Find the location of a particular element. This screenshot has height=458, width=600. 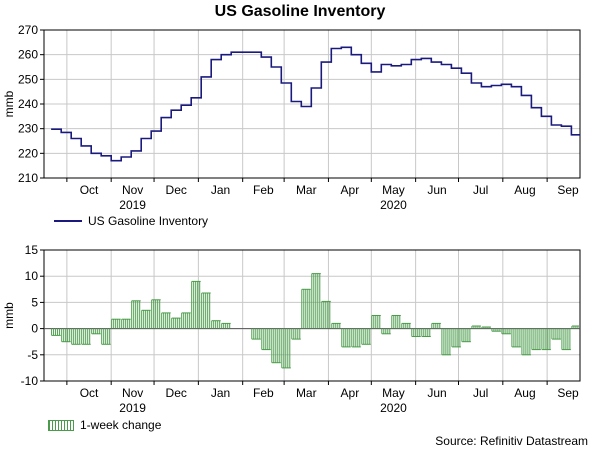

y-tick-label: 220 is located at coordinates (28, 153).